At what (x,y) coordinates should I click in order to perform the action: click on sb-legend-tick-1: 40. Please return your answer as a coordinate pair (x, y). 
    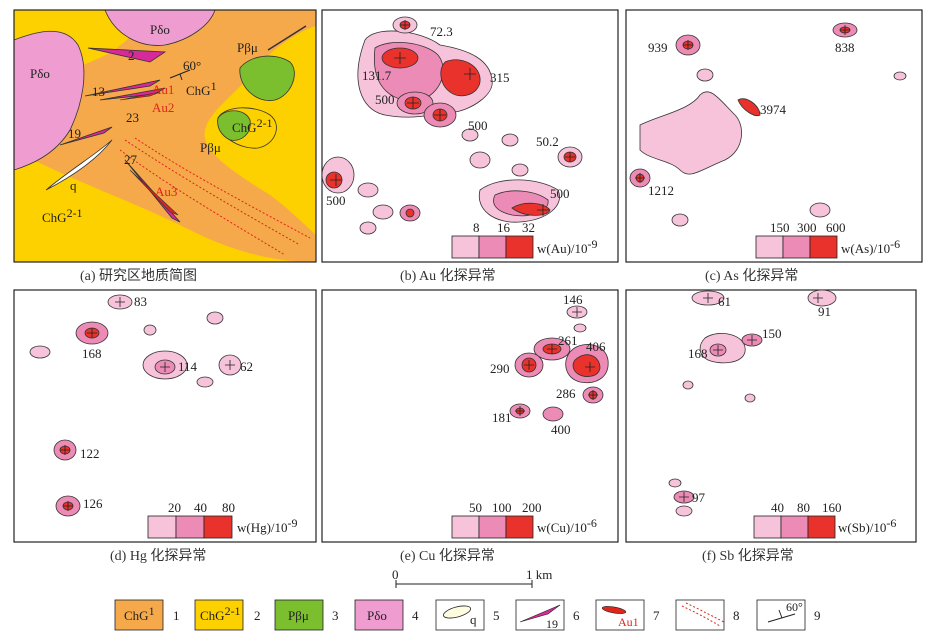
    Looking at the image, I should click on (777, 507).